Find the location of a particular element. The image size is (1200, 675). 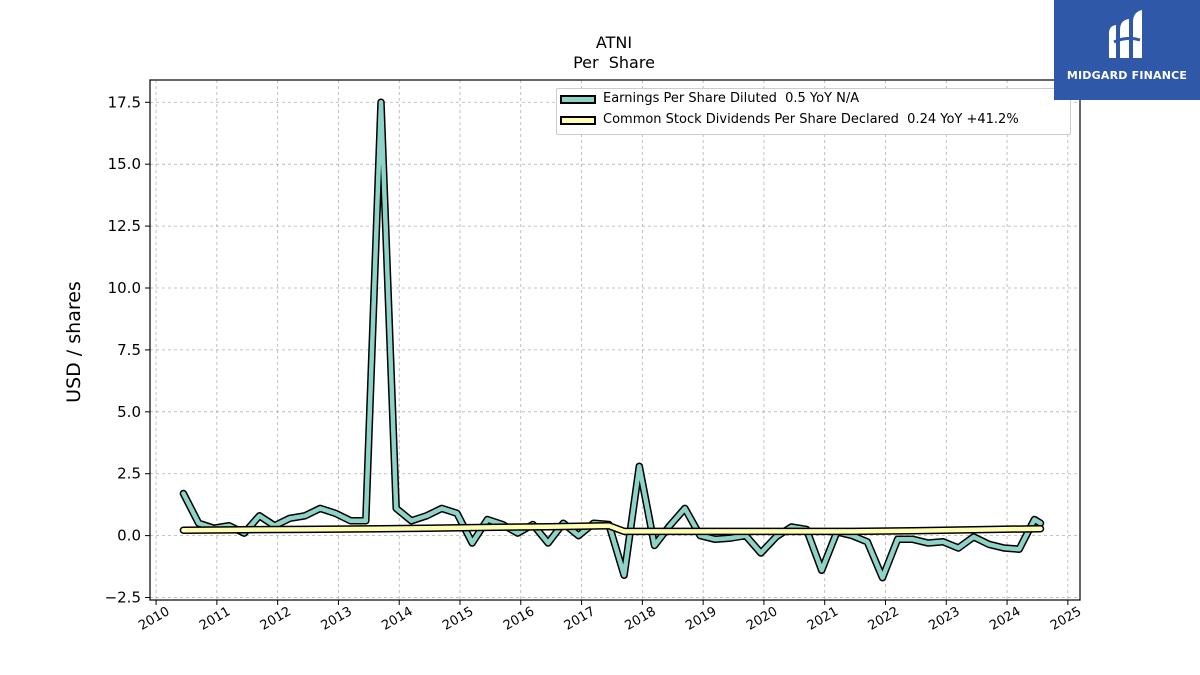

logo-mark-icon is located at coordinates (1125, 34).